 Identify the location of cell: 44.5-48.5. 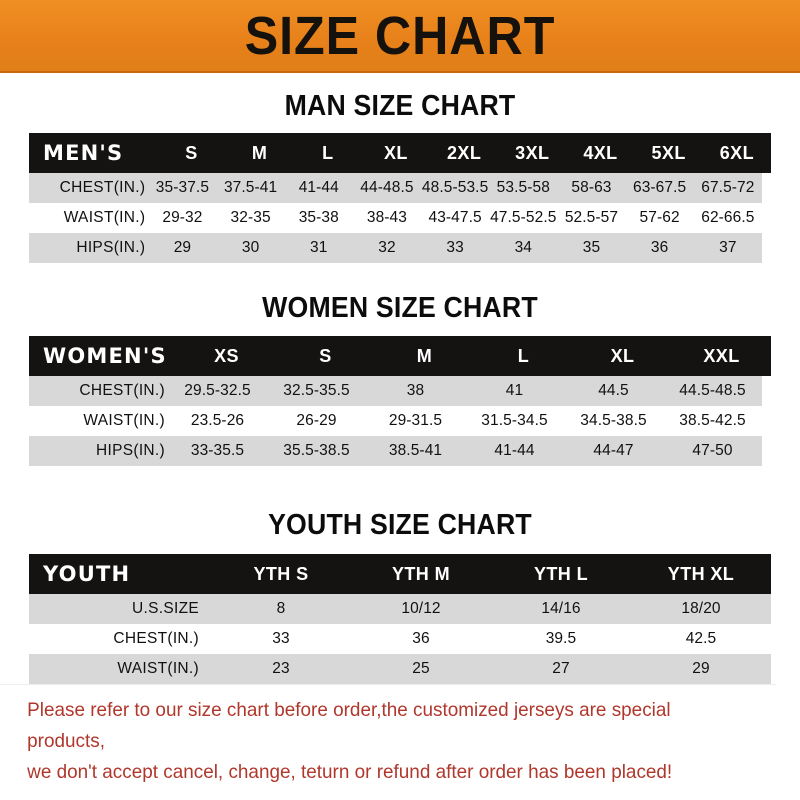
(712, 390).